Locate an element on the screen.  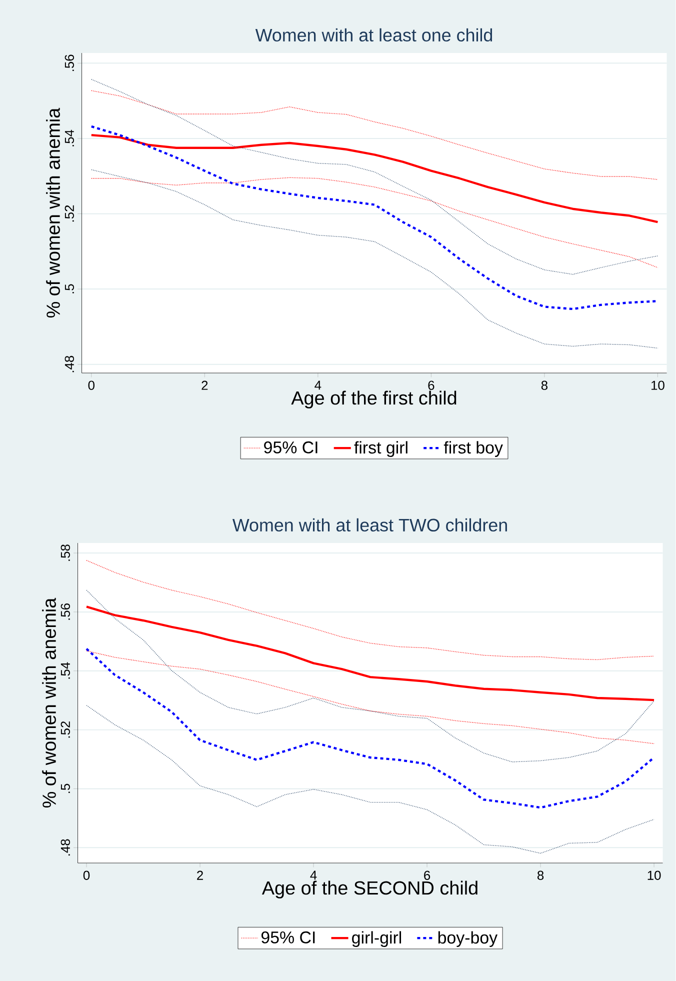
legend-label: first girl is located at coordinates (381, 449).